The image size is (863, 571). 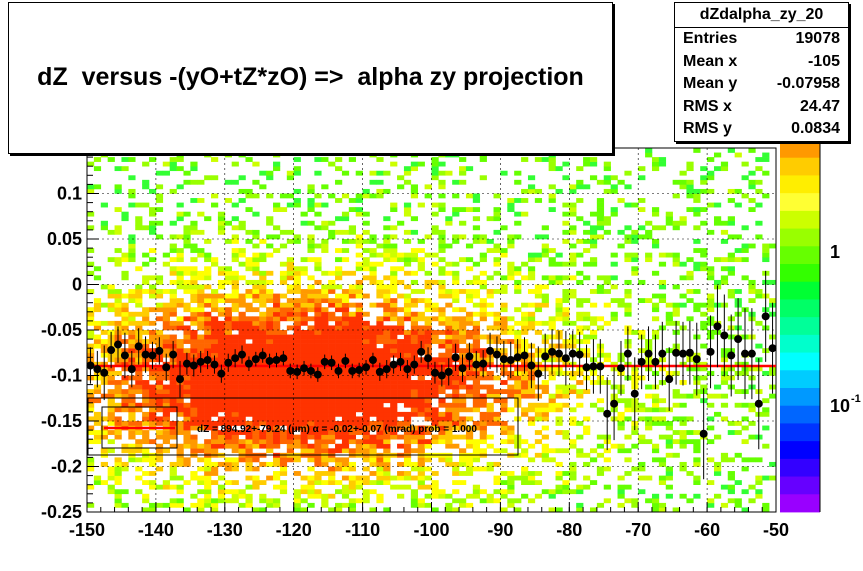 I want to click on y-tick-label: -0.25, so click(x=61, y=512).